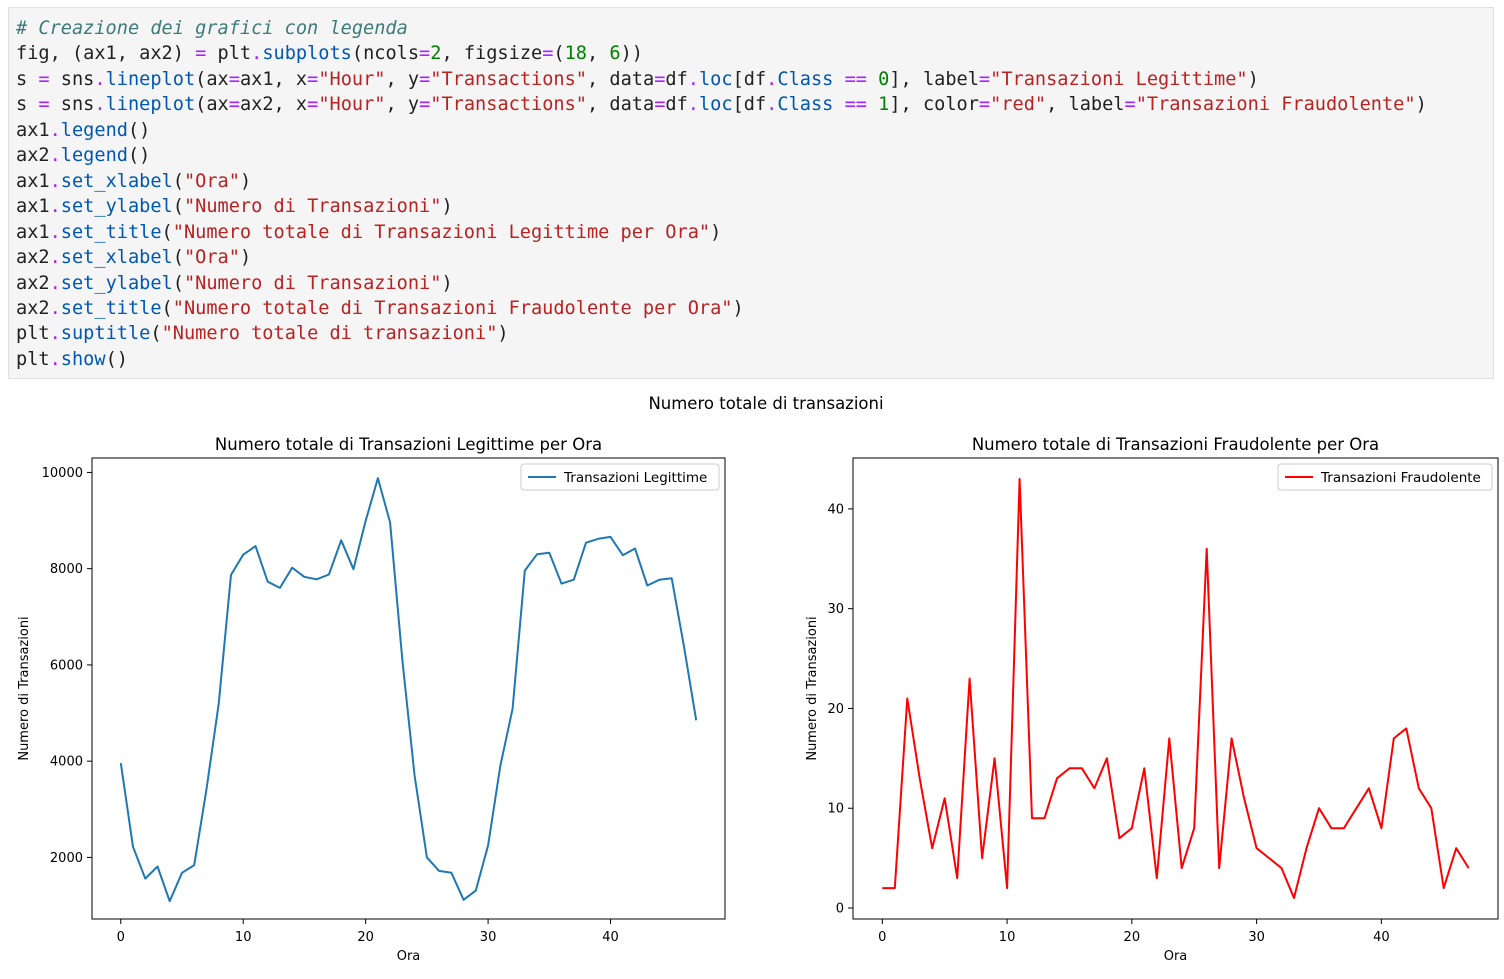 This screenshot has height=979, width=1504. I want to click on code-token: ,, so click(598, 54).